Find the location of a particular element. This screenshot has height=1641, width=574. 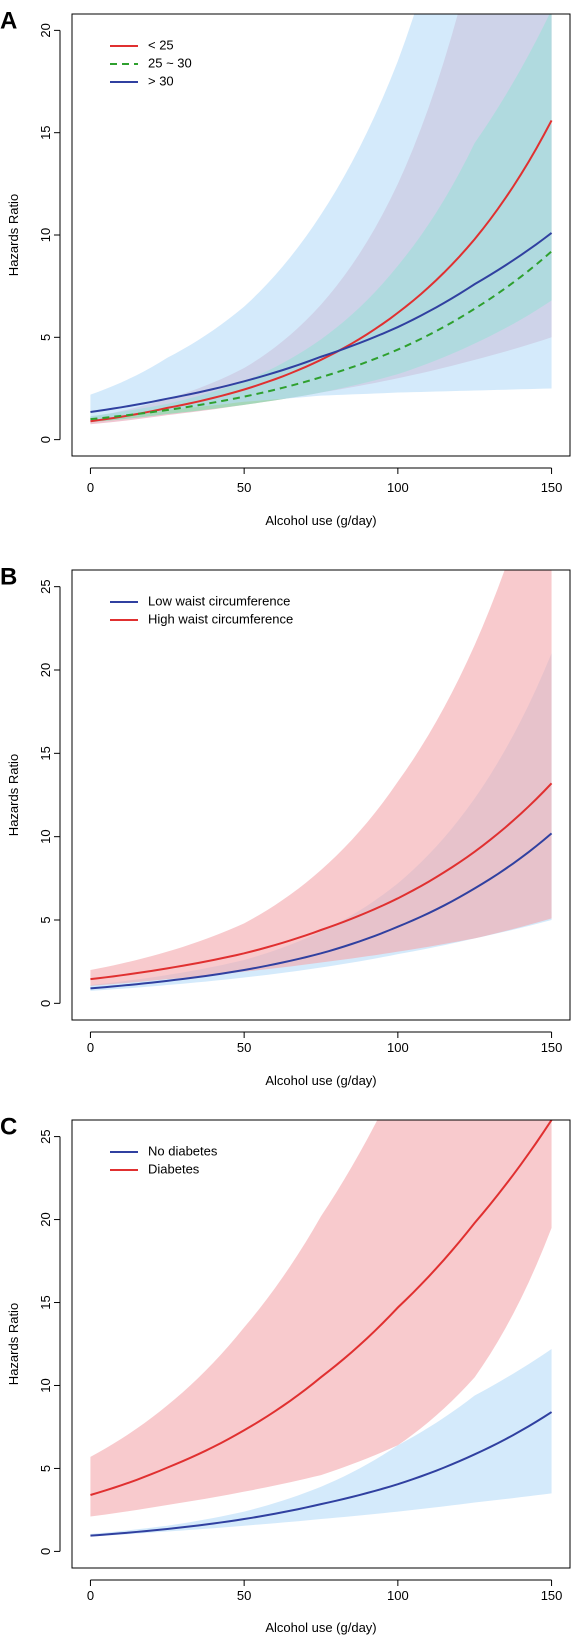

legend-label: Diabetes is located at coordinates (174, 1168).